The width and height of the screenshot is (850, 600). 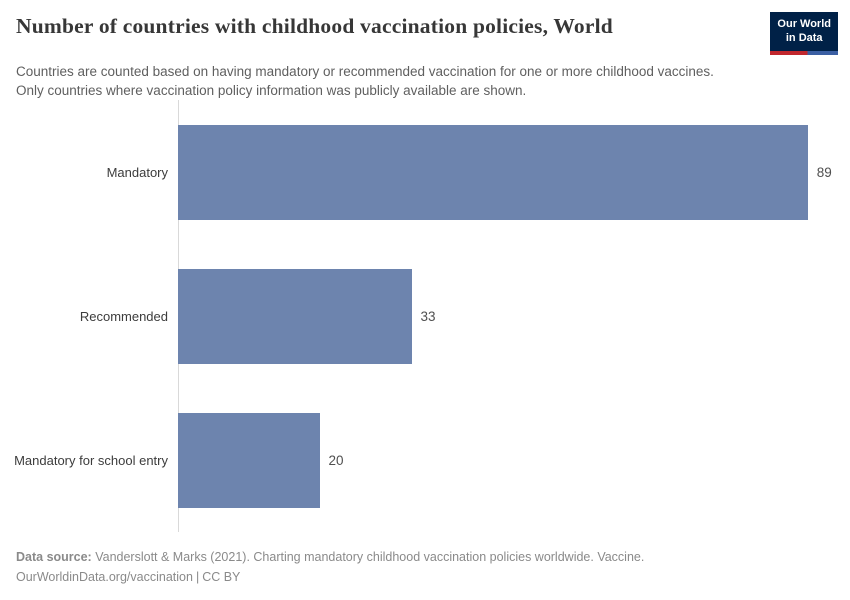 I want to click on value-label-school-entry: 20, so click(x=336, y=460).